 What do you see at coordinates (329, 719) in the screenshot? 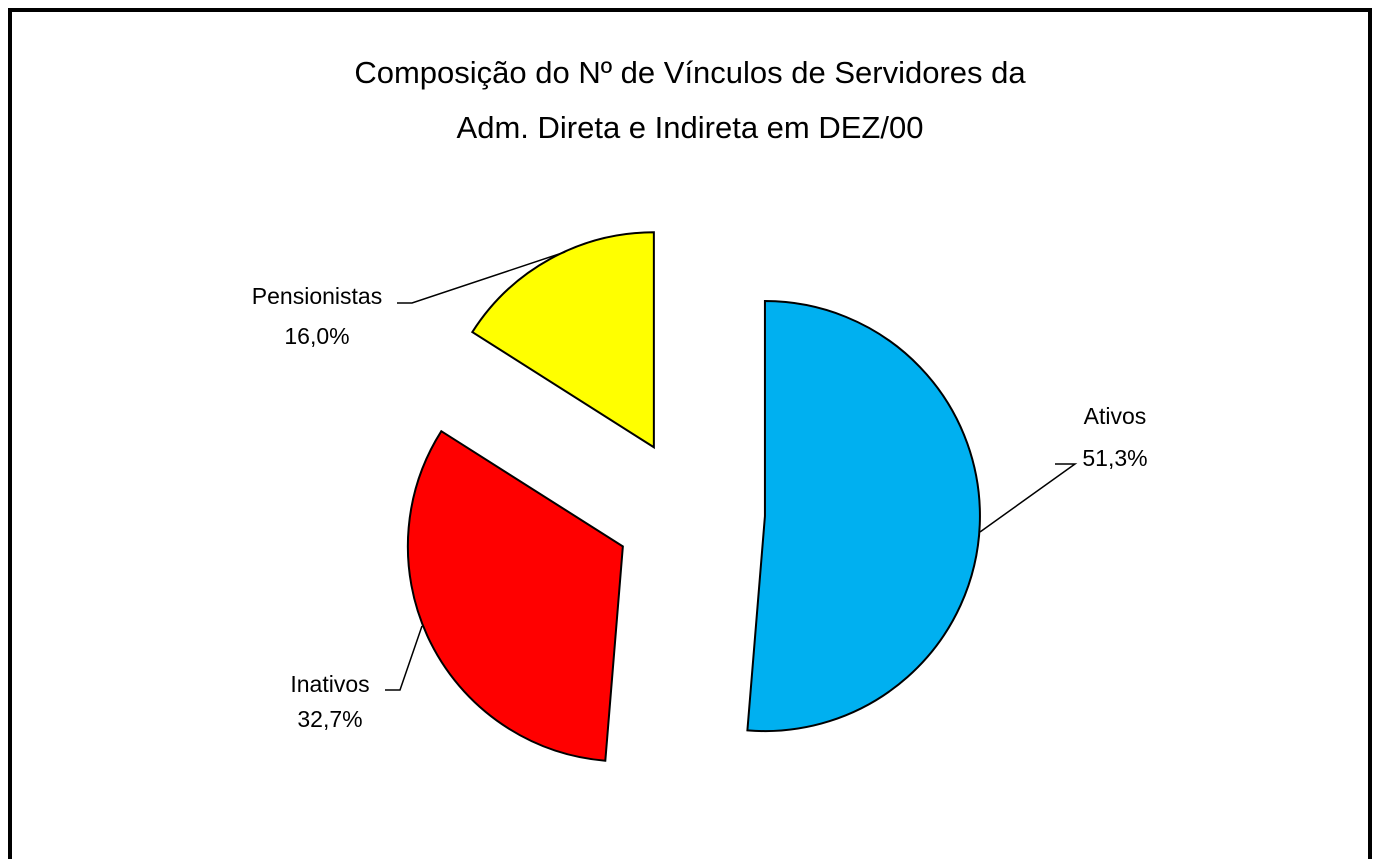
I see `value-label: 32,7%` at bounding box center [329, 719].